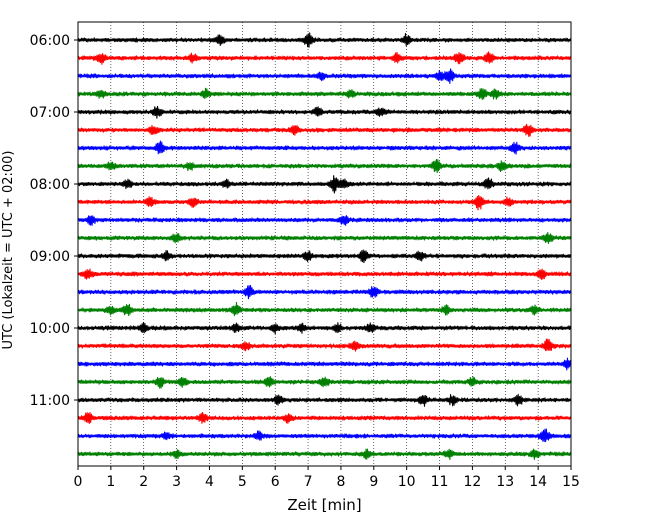 The image size is (650, 520). Describe the element at coordinates (50, 257) in the screenshot. I see `y-tick-label: 09:00` at that location.